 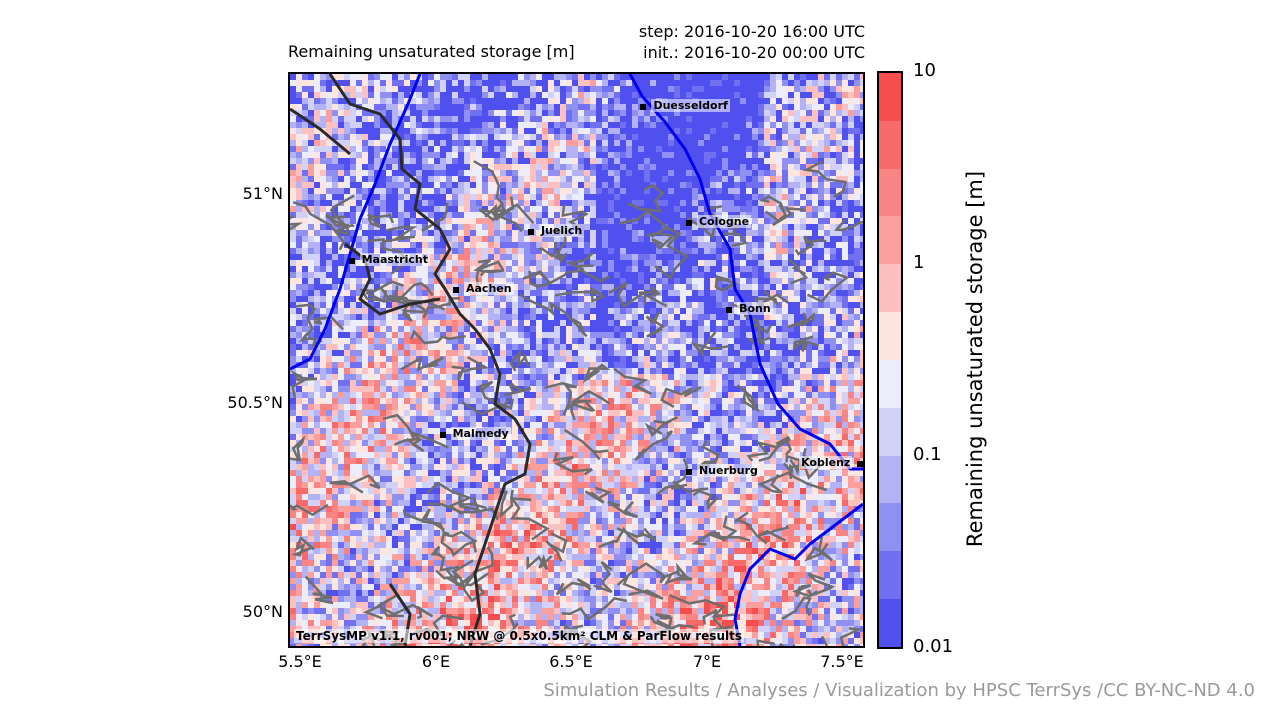 What do you see at coordinates (724, 222) in the screenshot?
I see `city-label: Cologne` at bounding box center [724, 222].